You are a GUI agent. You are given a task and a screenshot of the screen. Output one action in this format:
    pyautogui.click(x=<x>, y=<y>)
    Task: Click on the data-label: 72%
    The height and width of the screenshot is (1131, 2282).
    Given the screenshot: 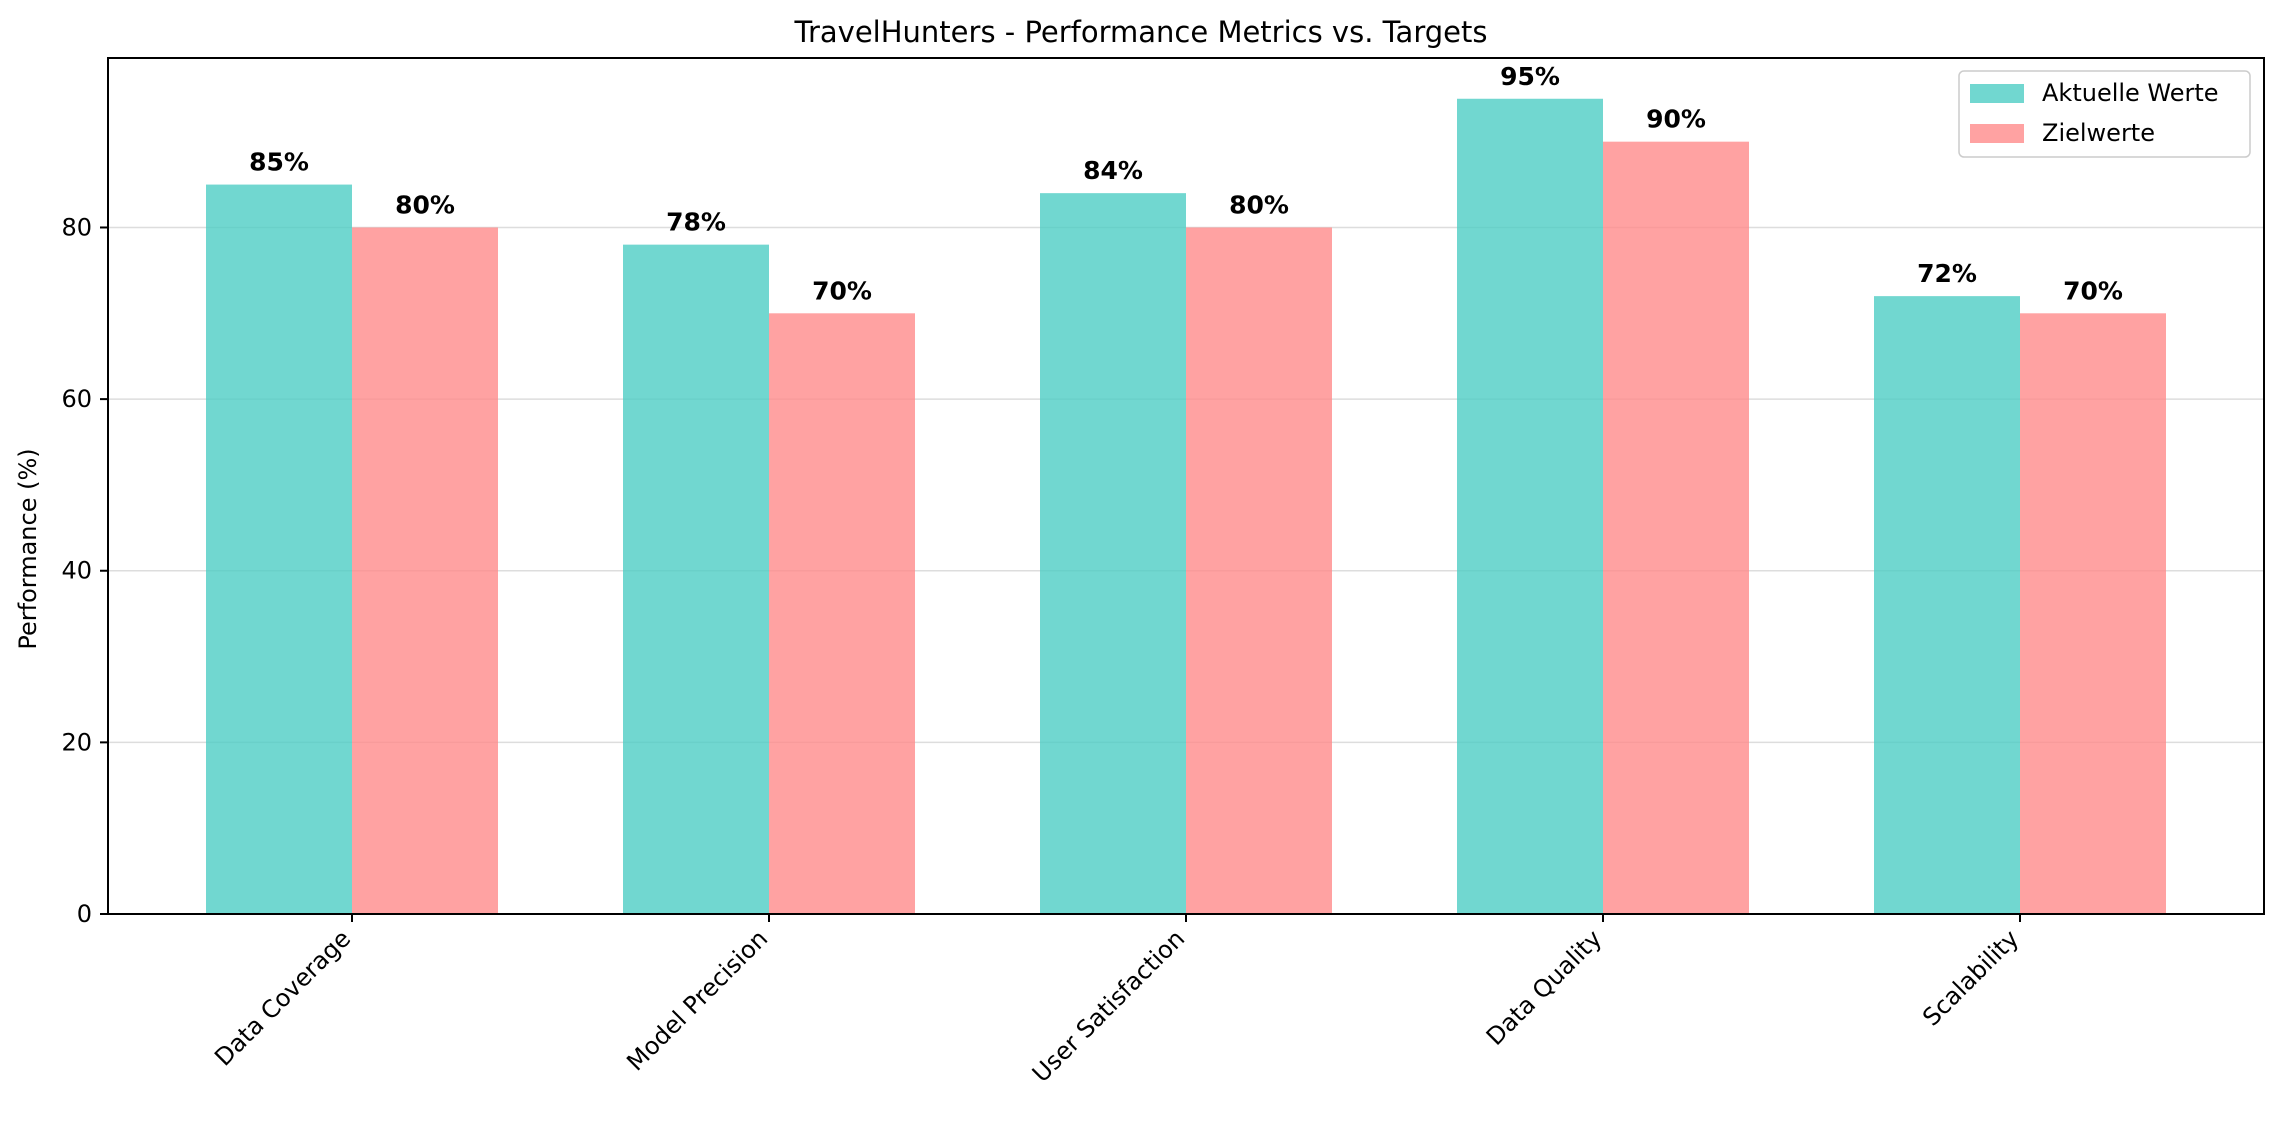 What is the action you would take?
    pyautogui.click(x=1947, y=273)
    